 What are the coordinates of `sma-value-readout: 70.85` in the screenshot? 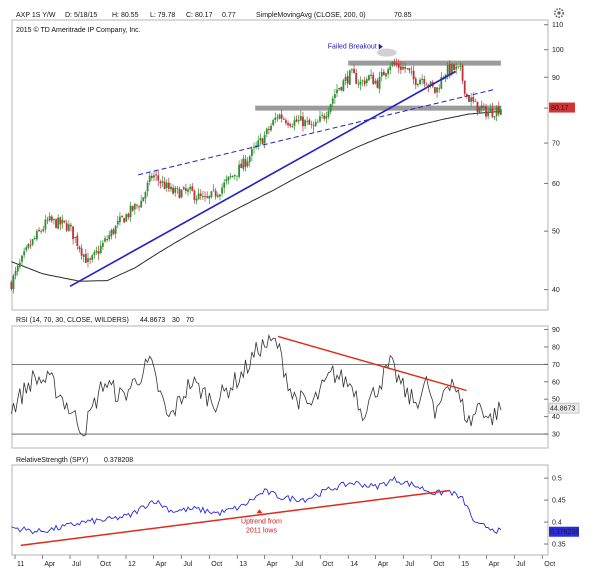 It's located at (403, 15).